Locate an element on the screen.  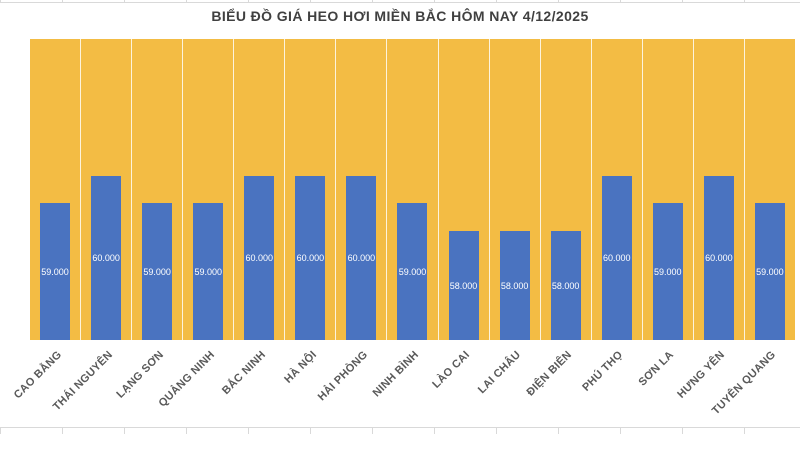
x-axis-label: HẢI PHÒNG is located at coordinates (342, 376).